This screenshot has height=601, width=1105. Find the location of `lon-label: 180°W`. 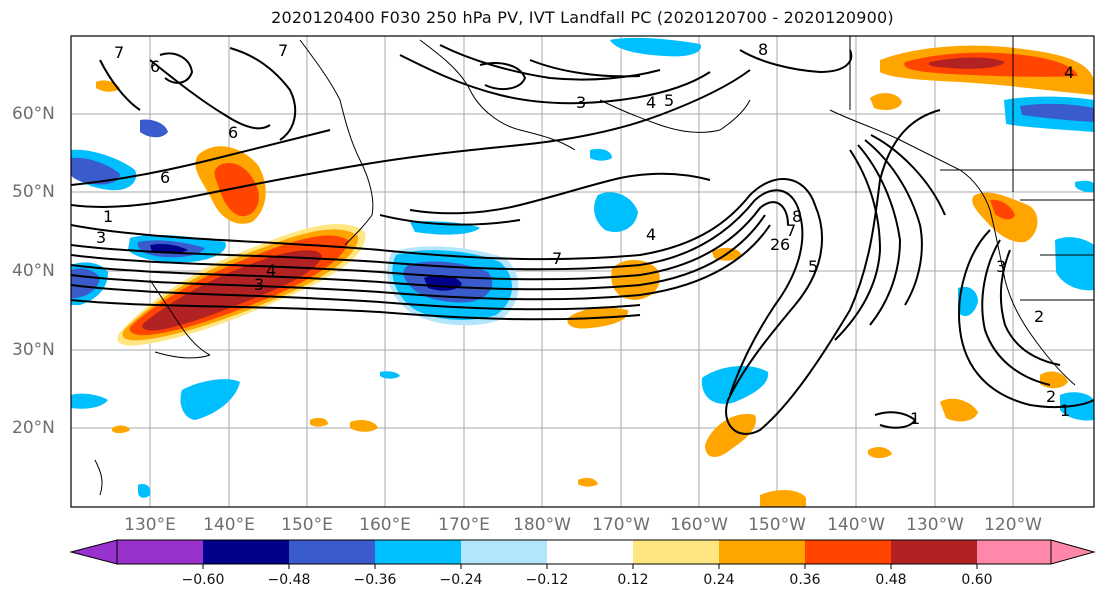

lon-label: 180°W is located at coordinates (542, 525).